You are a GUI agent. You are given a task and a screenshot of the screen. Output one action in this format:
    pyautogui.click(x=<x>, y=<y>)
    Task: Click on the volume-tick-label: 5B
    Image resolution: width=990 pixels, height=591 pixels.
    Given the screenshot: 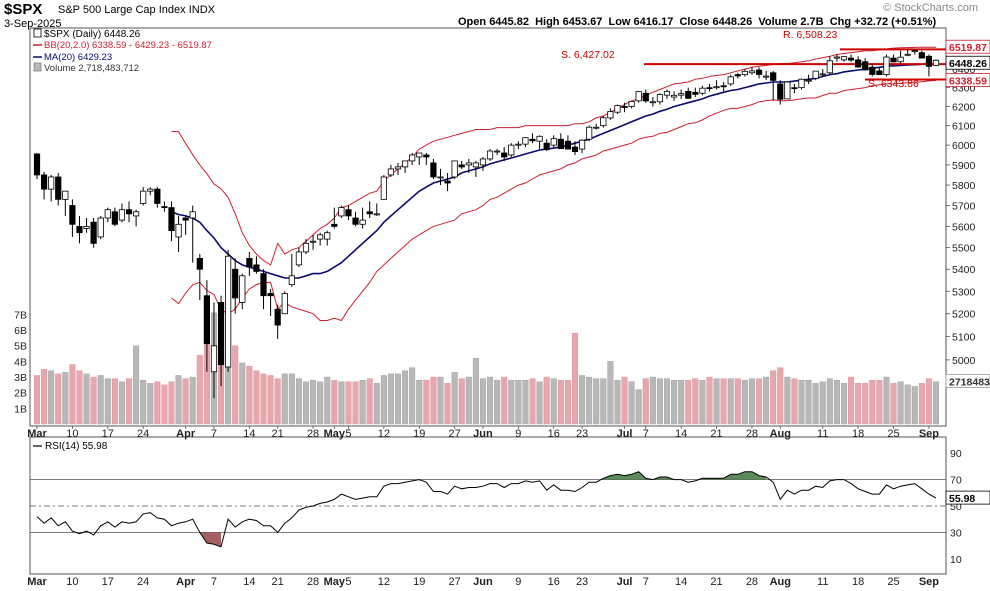 What is the action you would take?
    pyautogui.click(x=20, y=347)
    